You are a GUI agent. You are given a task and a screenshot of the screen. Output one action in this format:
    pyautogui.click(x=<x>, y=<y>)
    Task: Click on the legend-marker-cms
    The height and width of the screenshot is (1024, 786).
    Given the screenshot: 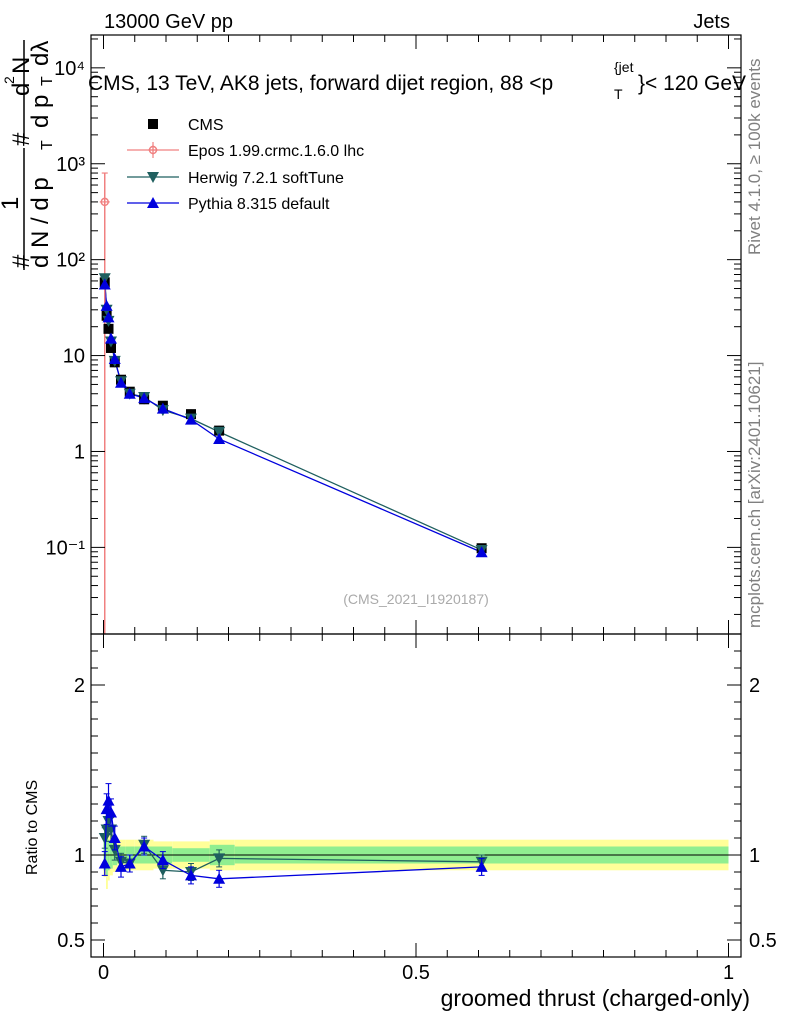 What is the action you would take?
    pyautogui.click(x=153, y=124)
    